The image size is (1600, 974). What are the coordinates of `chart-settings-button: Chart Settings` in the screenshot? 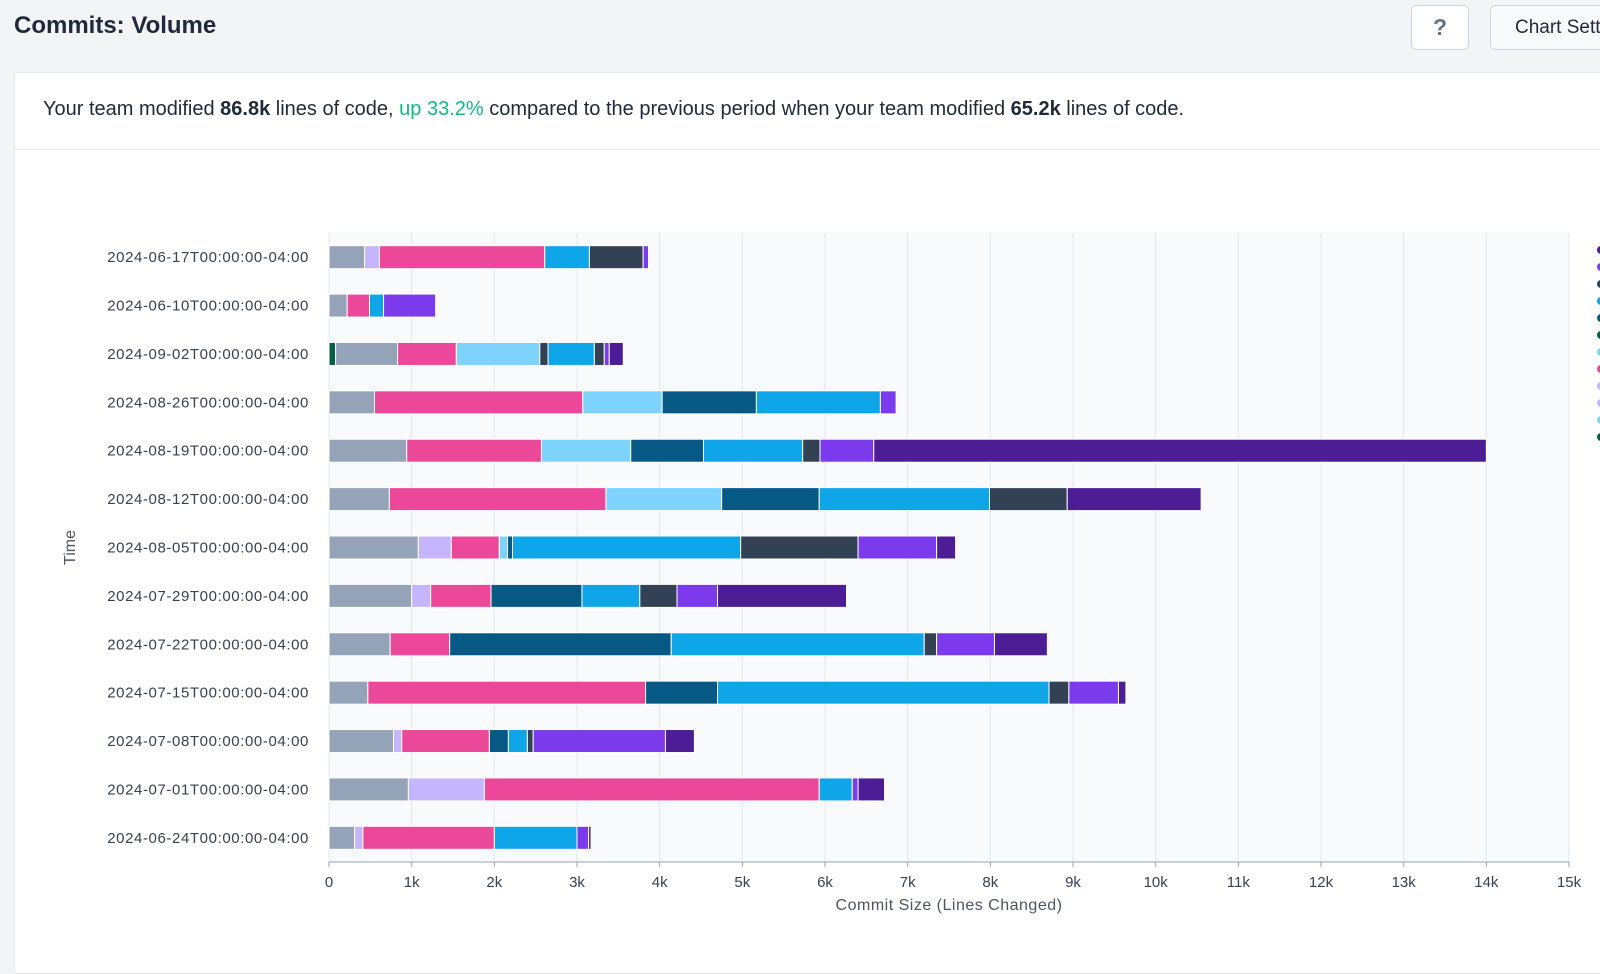 It's located at (1545, 27).